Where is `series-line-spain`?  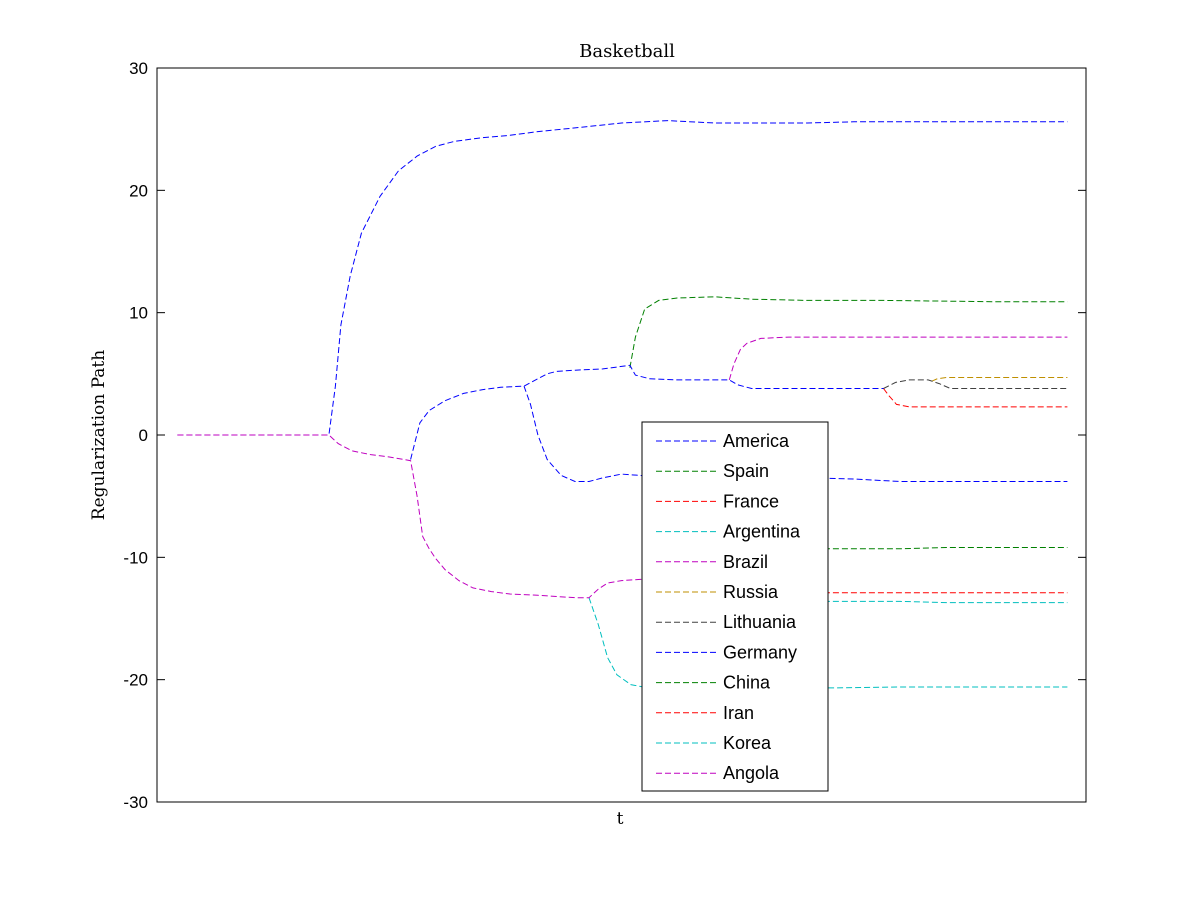 series-line-spain is located at coordinates (848, 332).